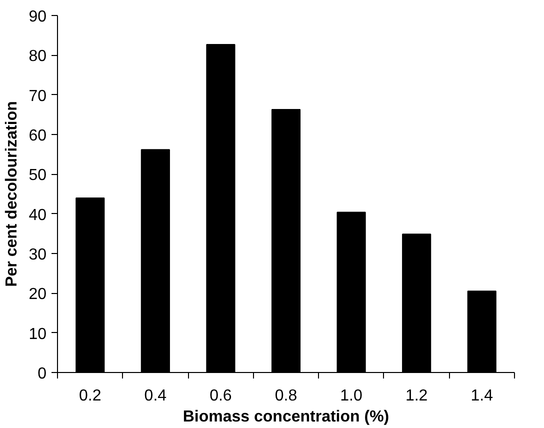  Describe the element at coordinates (37, 17) in the screenshot. I see `y-tick-label: 90` at that location.